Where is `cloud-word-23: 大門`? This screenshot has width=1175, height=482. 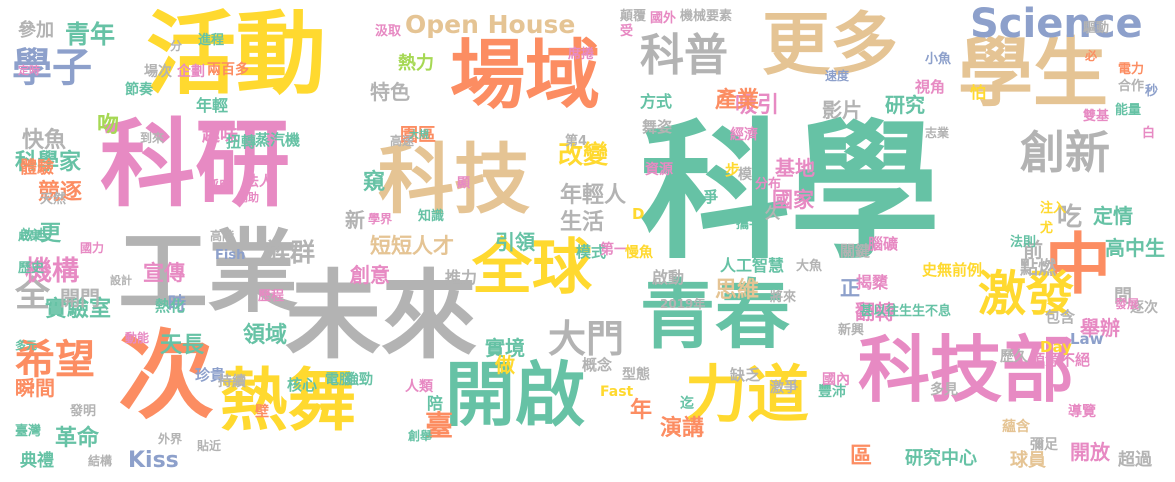 cloud-word-23: 大門 is located at coordinates (586, 339).